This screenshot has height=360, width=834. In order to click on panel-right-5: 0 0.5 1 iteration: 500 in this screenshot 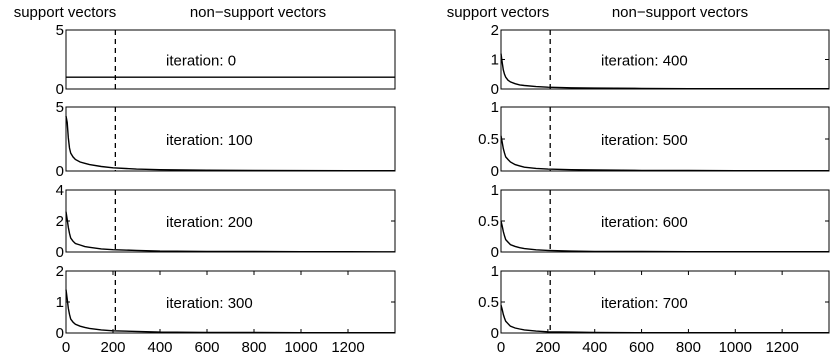, I will do `click(654, 139)`.